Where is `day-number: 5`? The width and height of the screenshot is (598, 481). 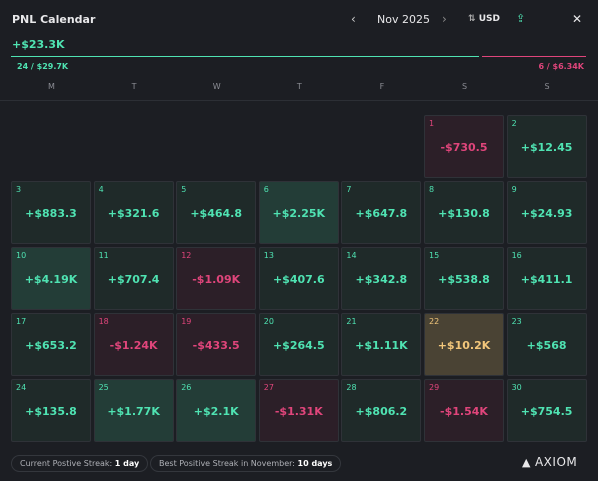
day-number: 5 is located at coordinates (184, 189).